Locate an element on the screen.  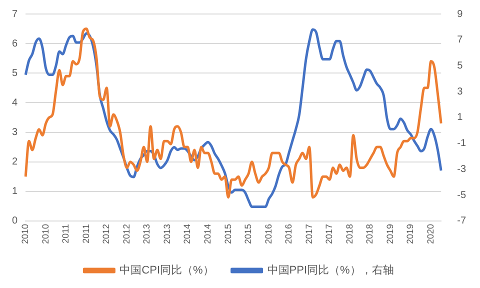
y2-tick-label: -3 is located at coordinates (461, 169).